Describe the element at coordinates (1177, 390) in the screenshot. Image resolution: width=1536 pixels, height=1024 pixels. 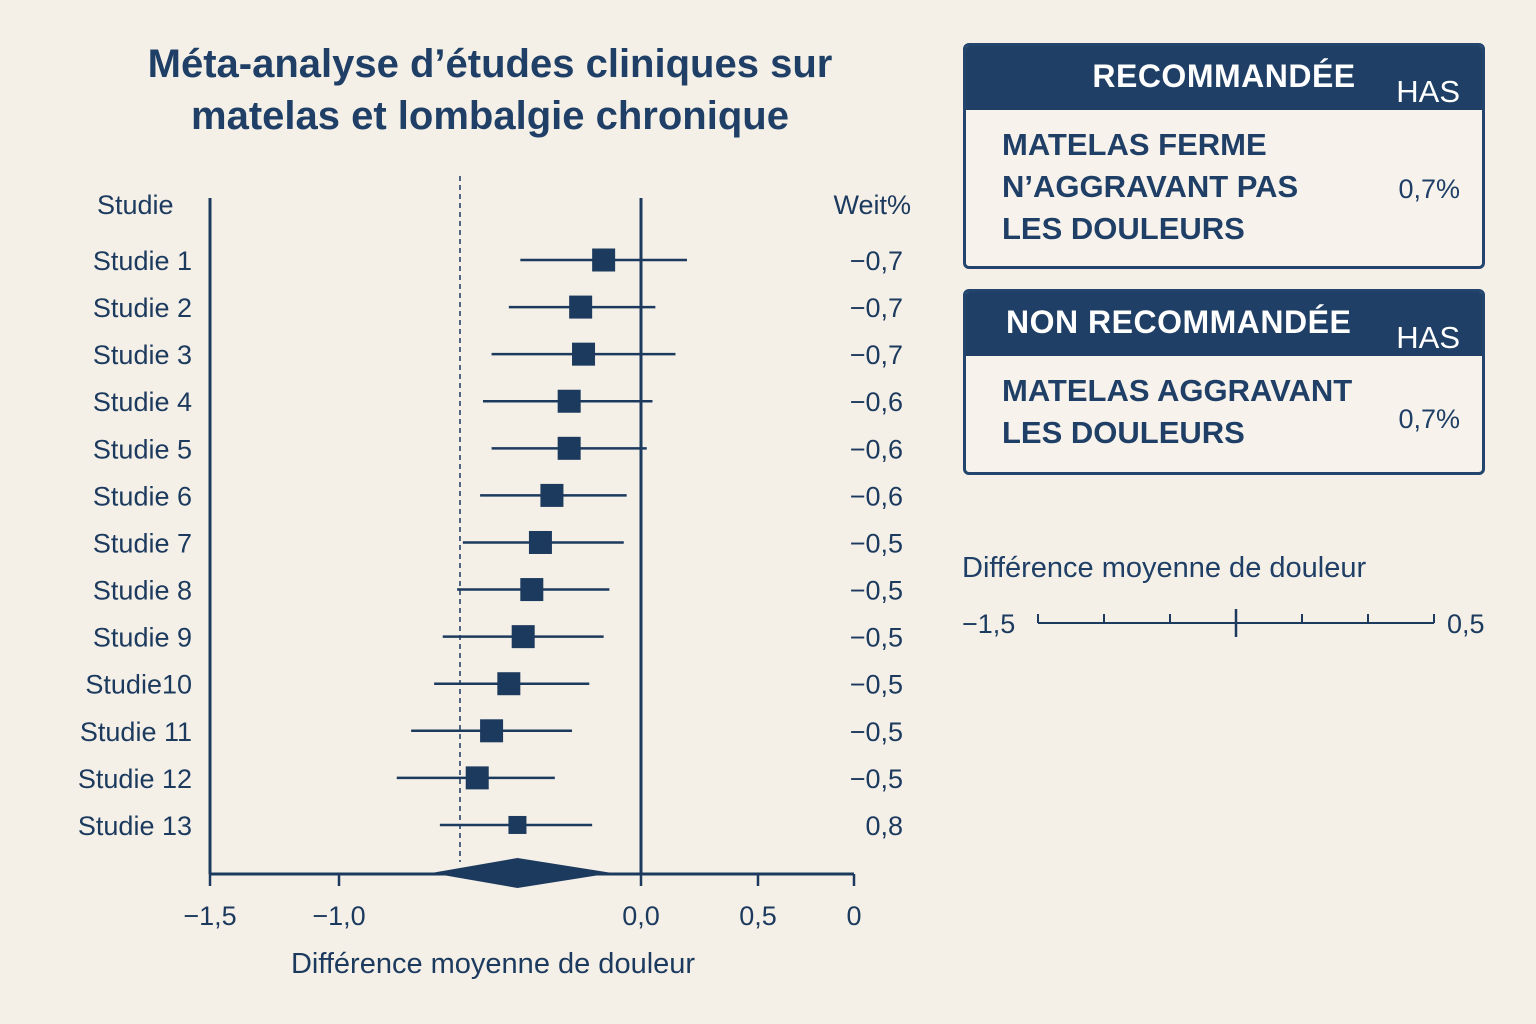
I see `not-recommended-line-1: MATELAS AGGRAVANT` at that location.